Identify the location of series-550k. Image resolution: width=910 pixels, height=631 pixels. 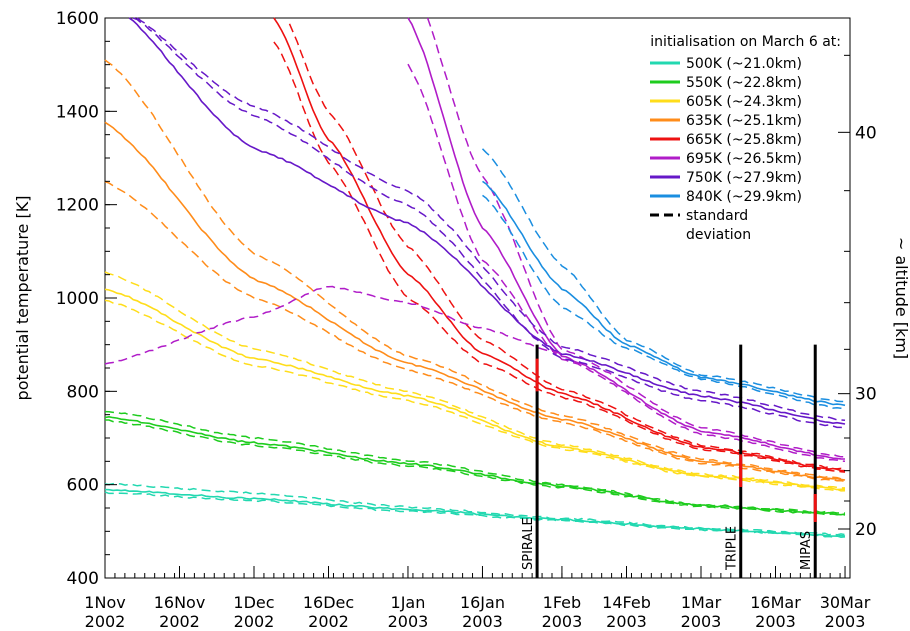
(475, 463).